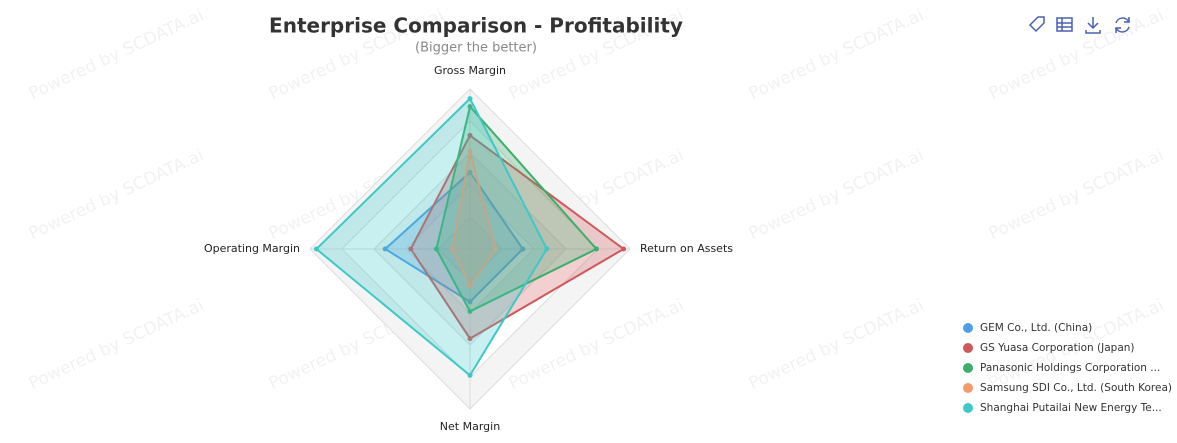 This screenshot has width=1177, height=443. I want to click on toolbar, so click(1079, 25).